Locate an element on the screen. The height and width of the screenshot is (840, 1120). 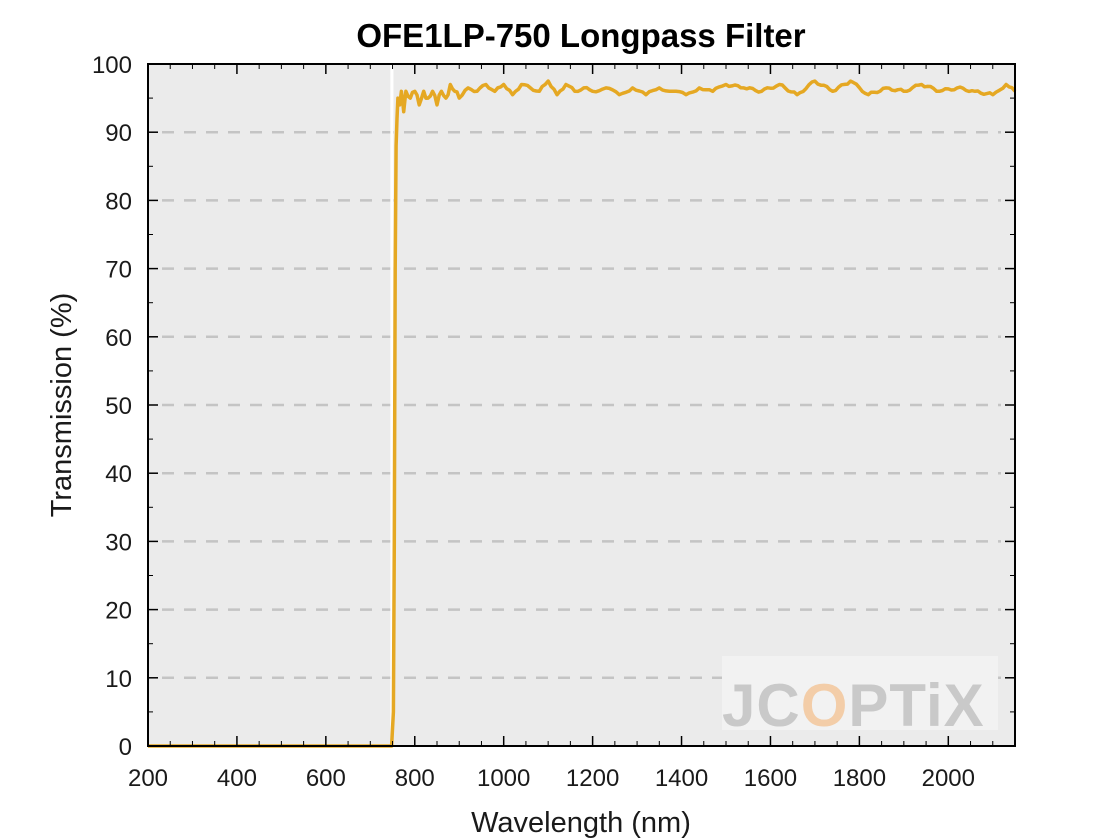
y-tick-label-40: 40 is located at coordinates (118, 474).